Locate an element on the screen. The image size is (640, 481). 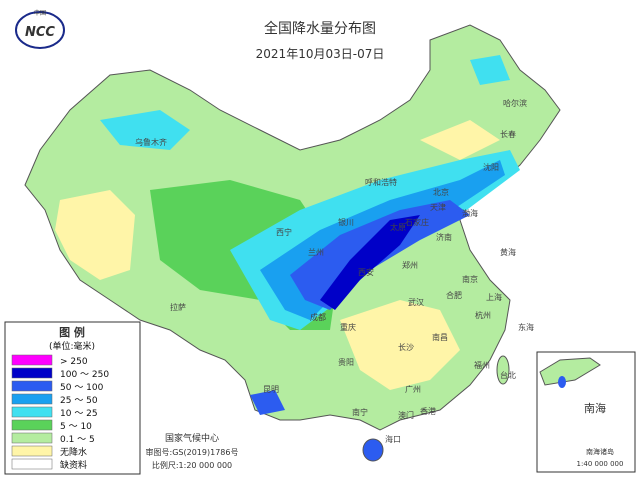
legend-label: 10 ～ 25 is located at coordinates (79, 414).